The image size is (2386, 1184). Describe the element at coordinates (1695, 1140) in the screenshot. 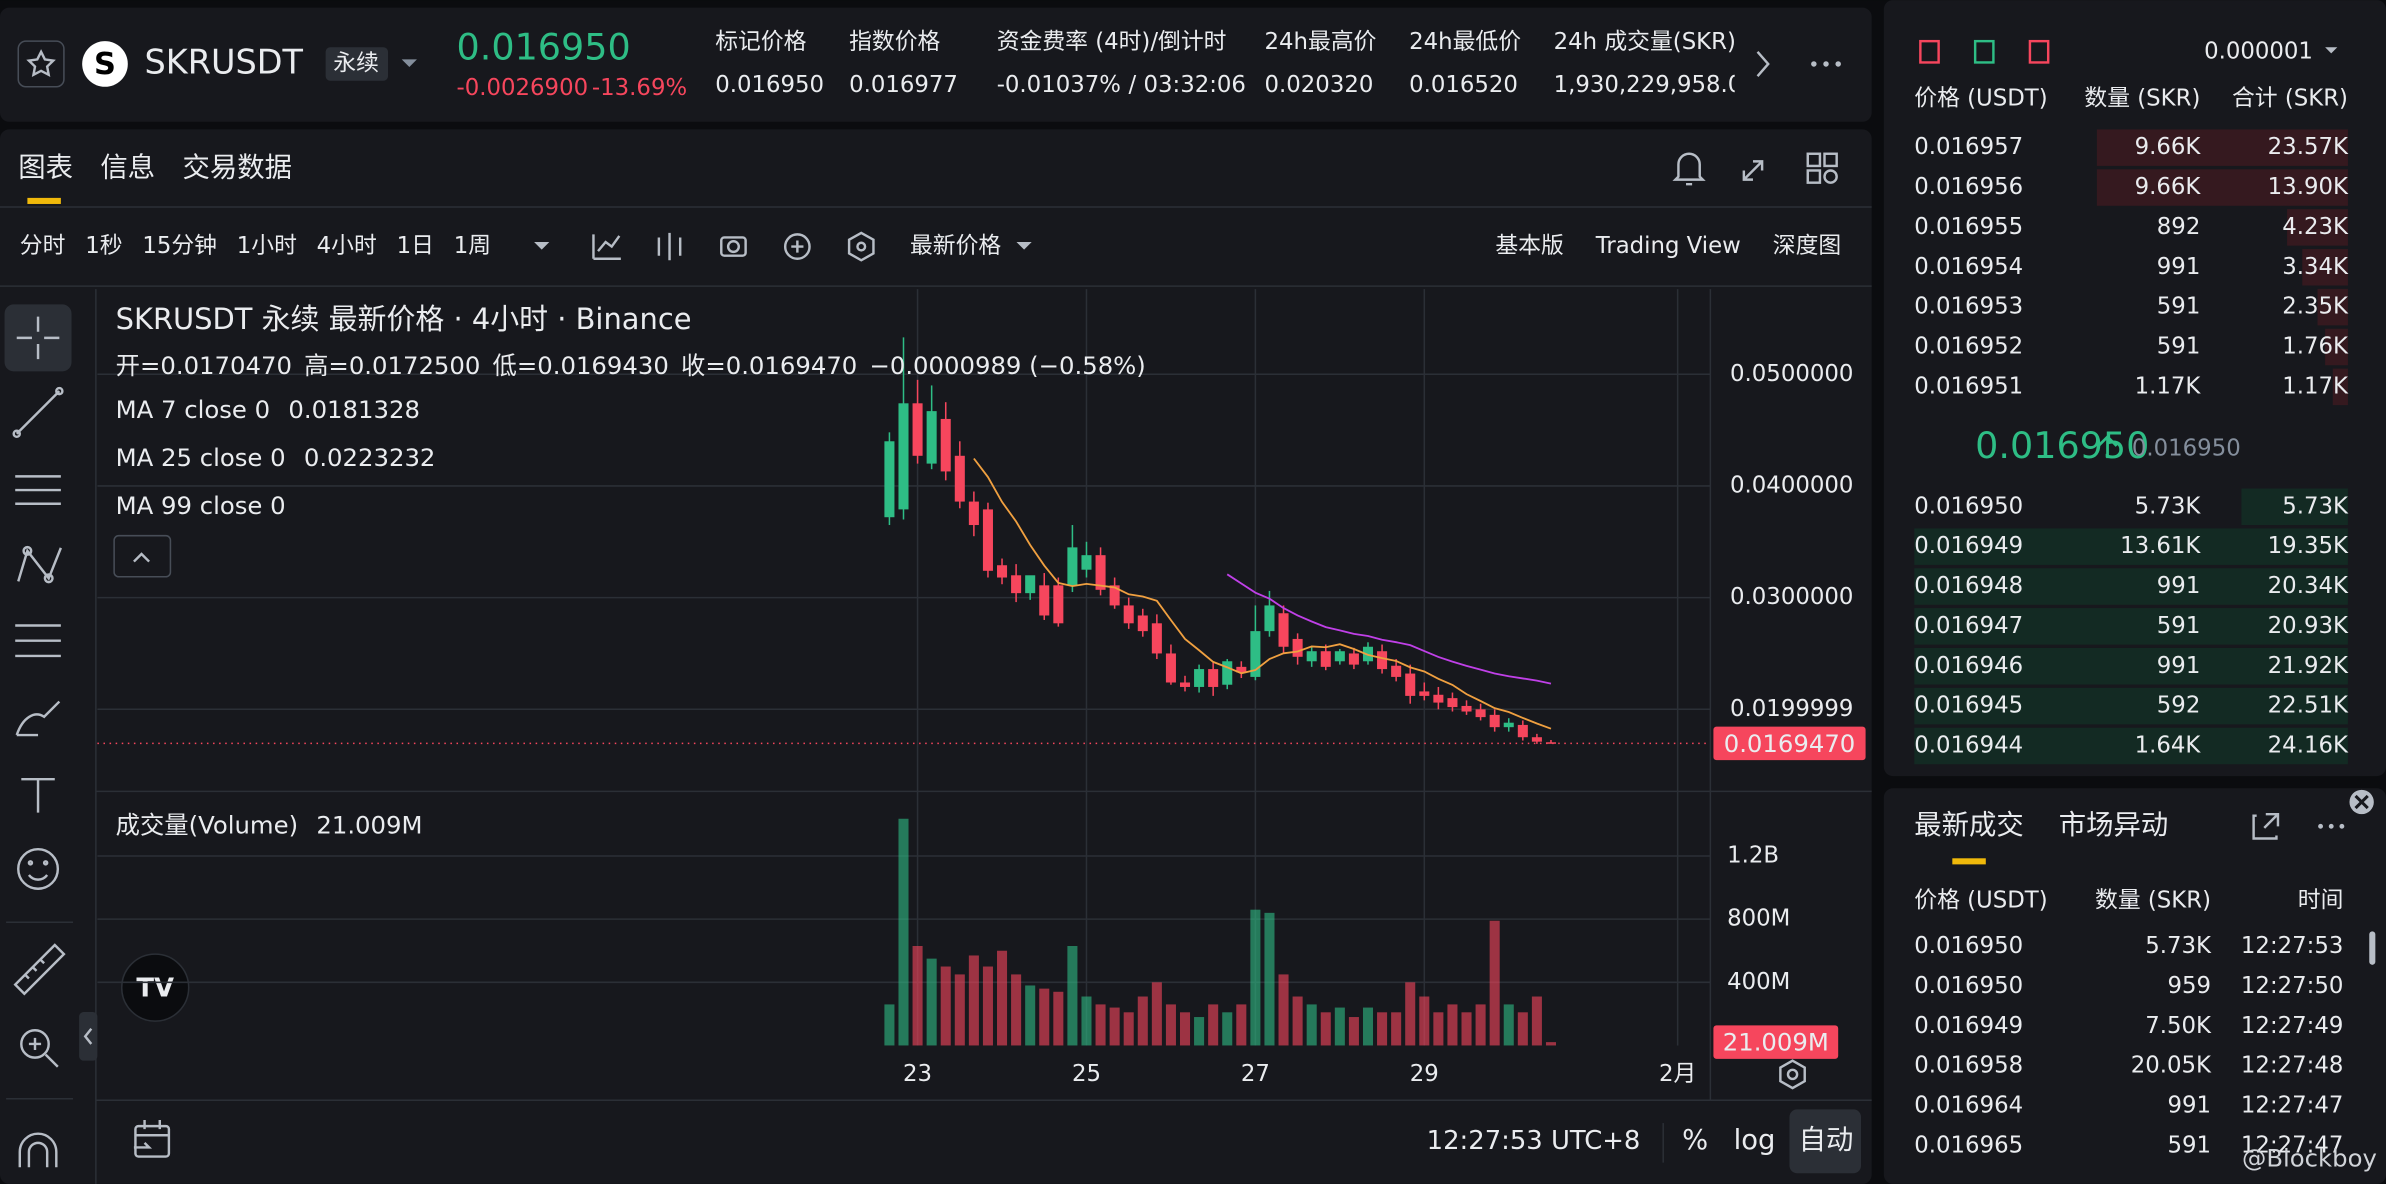

I see `axis-button: %` at that location.